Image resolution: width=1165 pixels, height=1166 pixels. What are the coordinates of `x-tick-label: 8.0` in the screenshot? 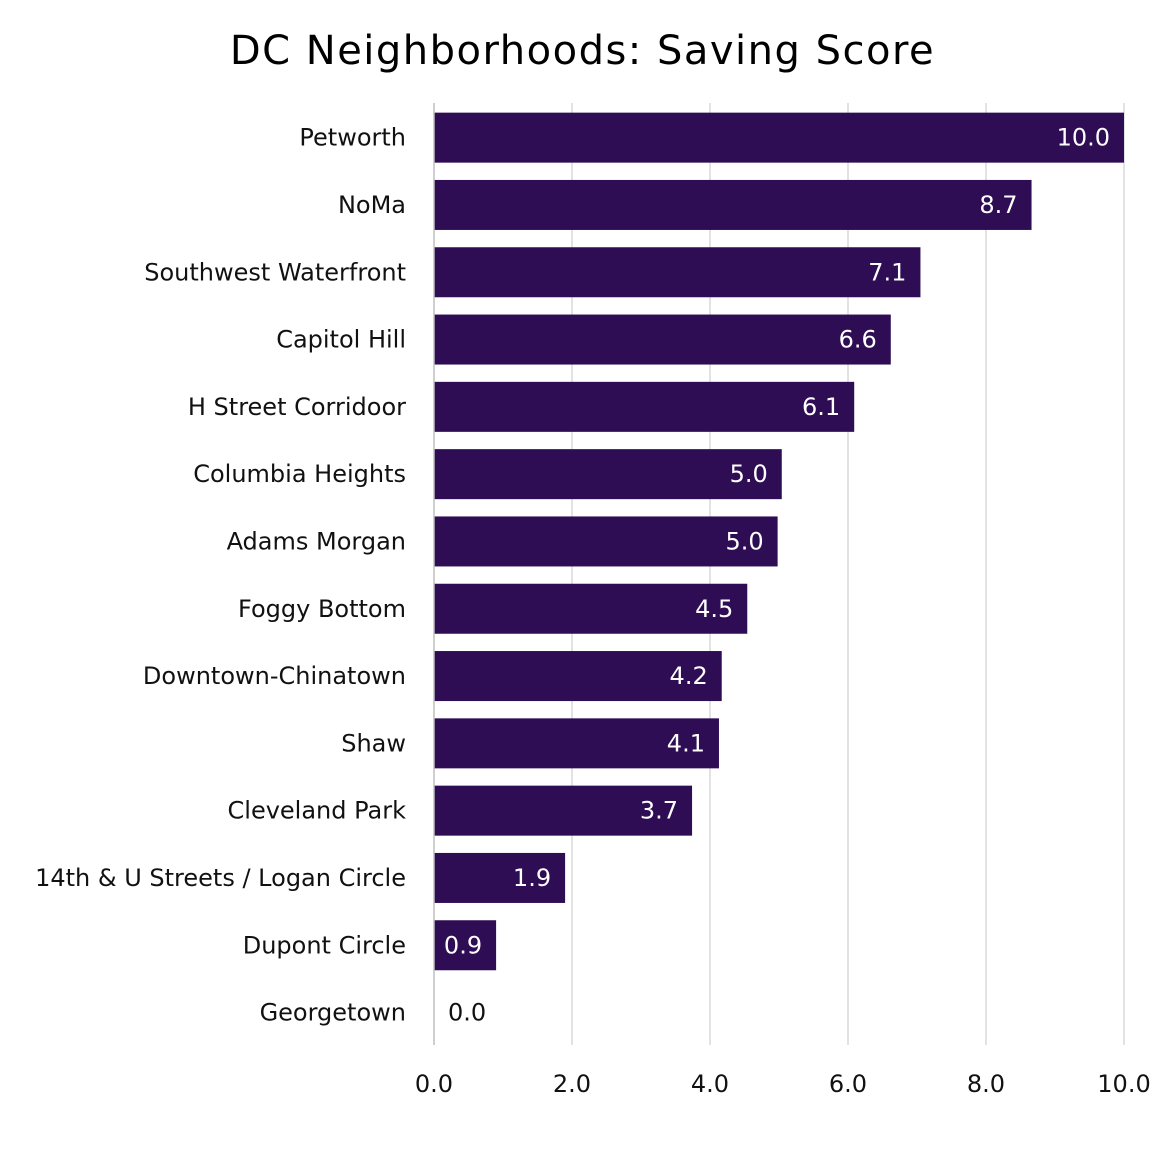 It's located at (986, 1084).